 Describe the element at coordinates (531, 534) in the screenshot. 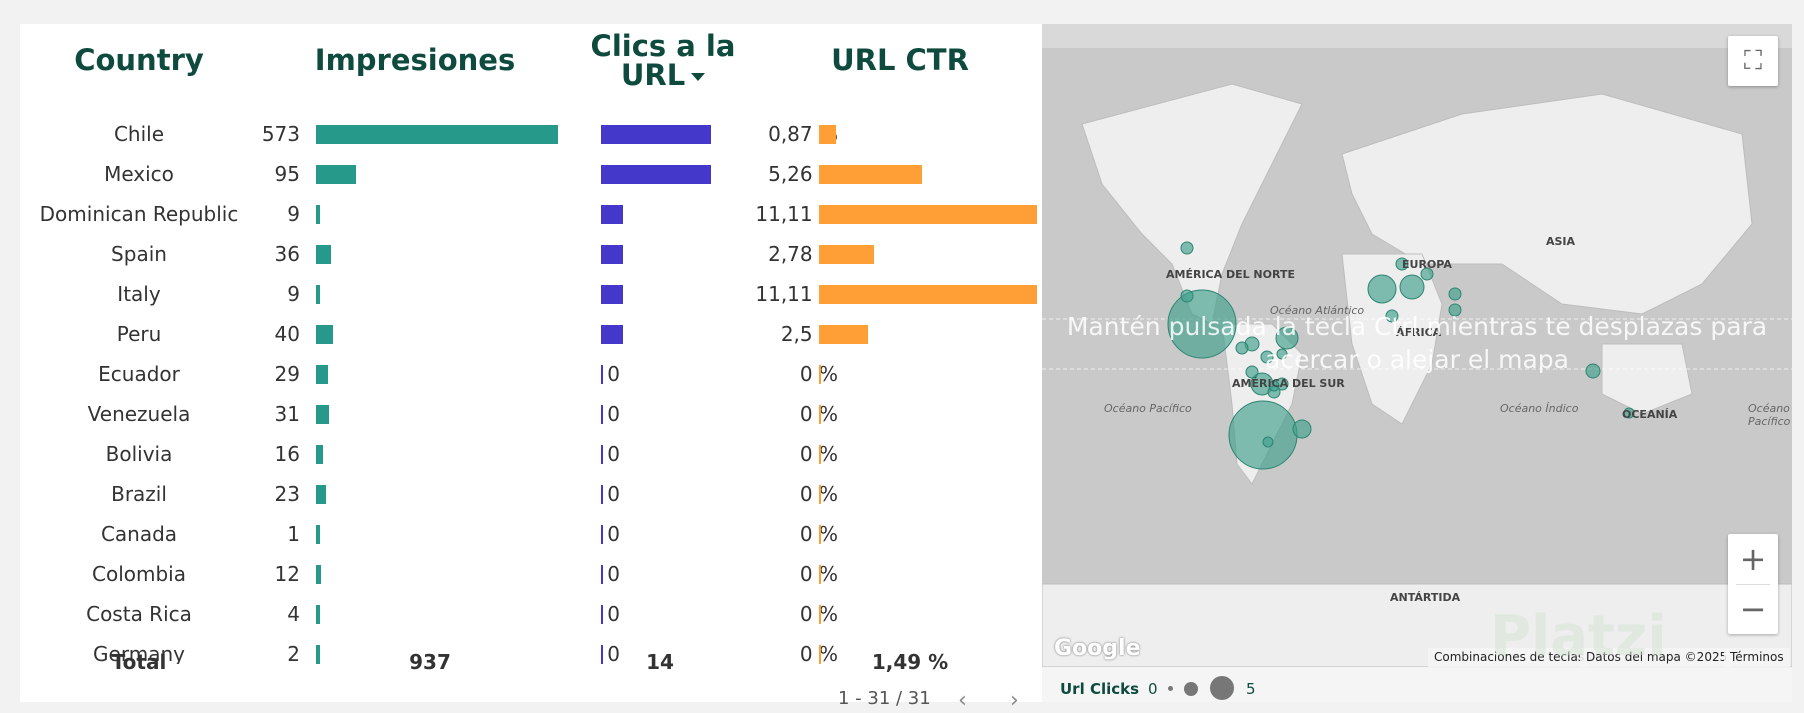

I see `table-row: Canada 1 0 0 %` at that location.